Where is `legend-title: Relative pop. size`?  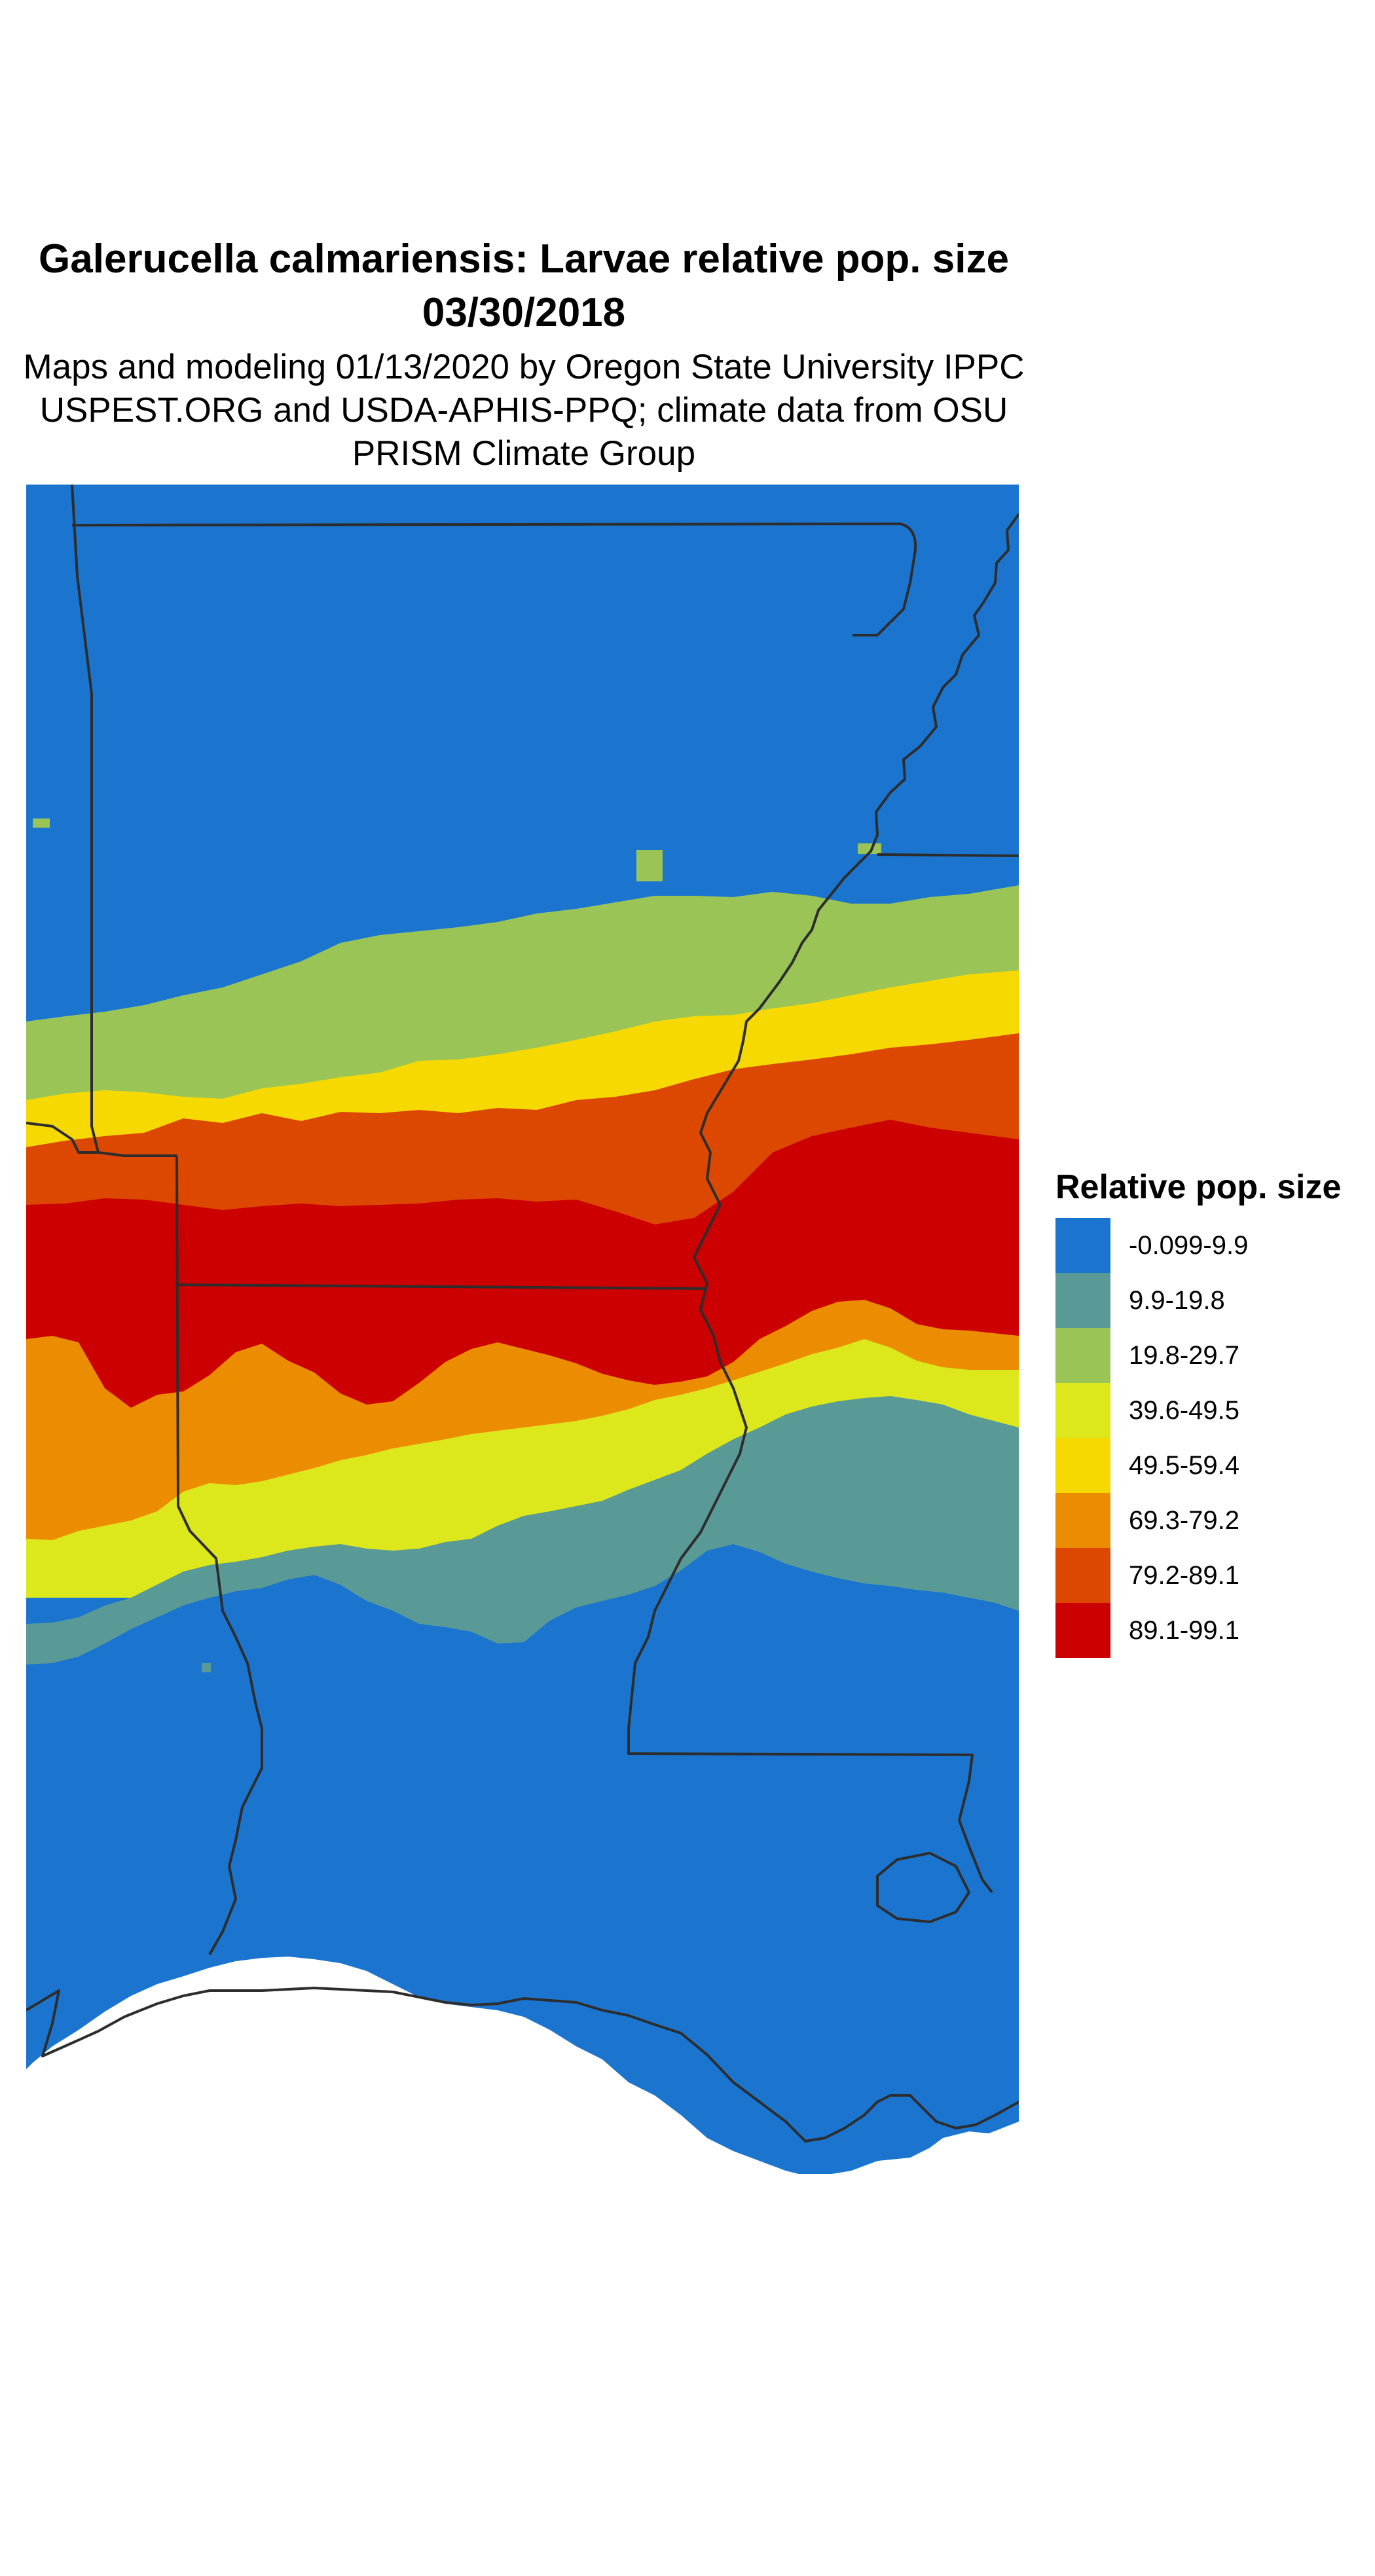 legend-title: Relative pop. size is located at coordinates (1198, 1187).